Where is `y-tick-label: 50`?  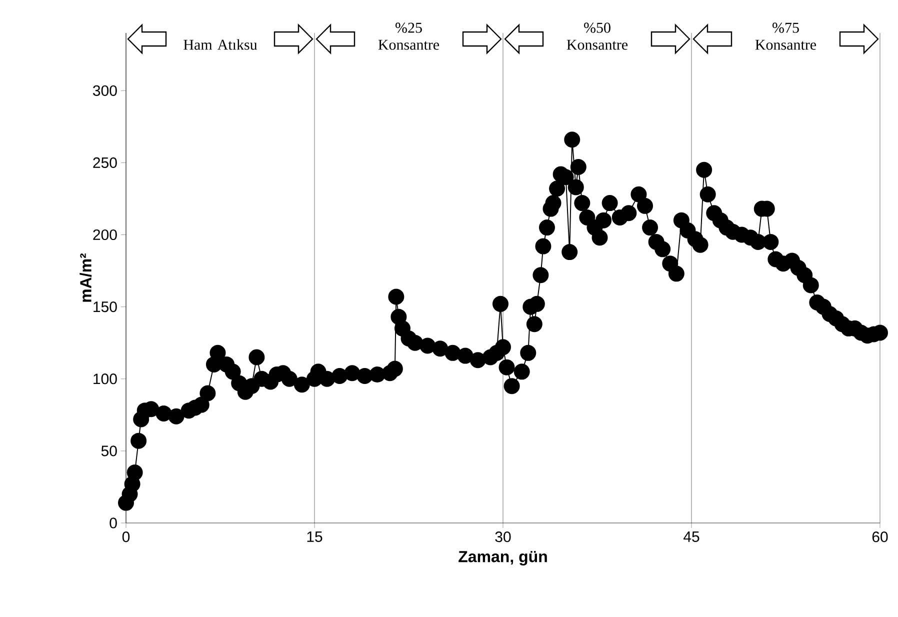 y-tick-label: 50 is located at coordinates (109, 451).